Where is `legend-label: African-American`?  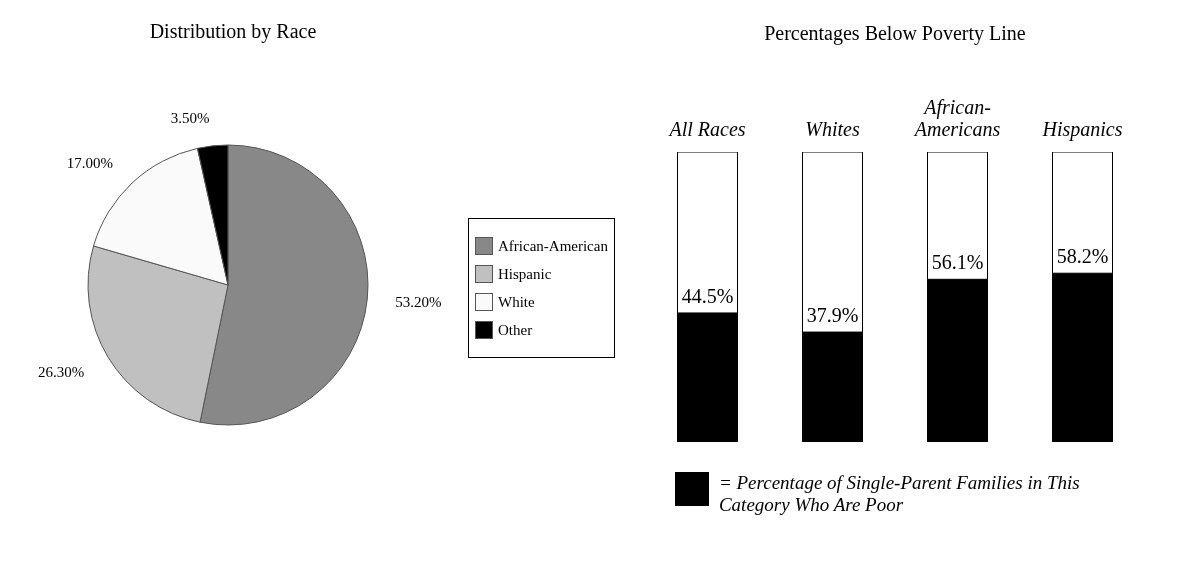
legend-label: African-American is located at coordinates (553, 246).